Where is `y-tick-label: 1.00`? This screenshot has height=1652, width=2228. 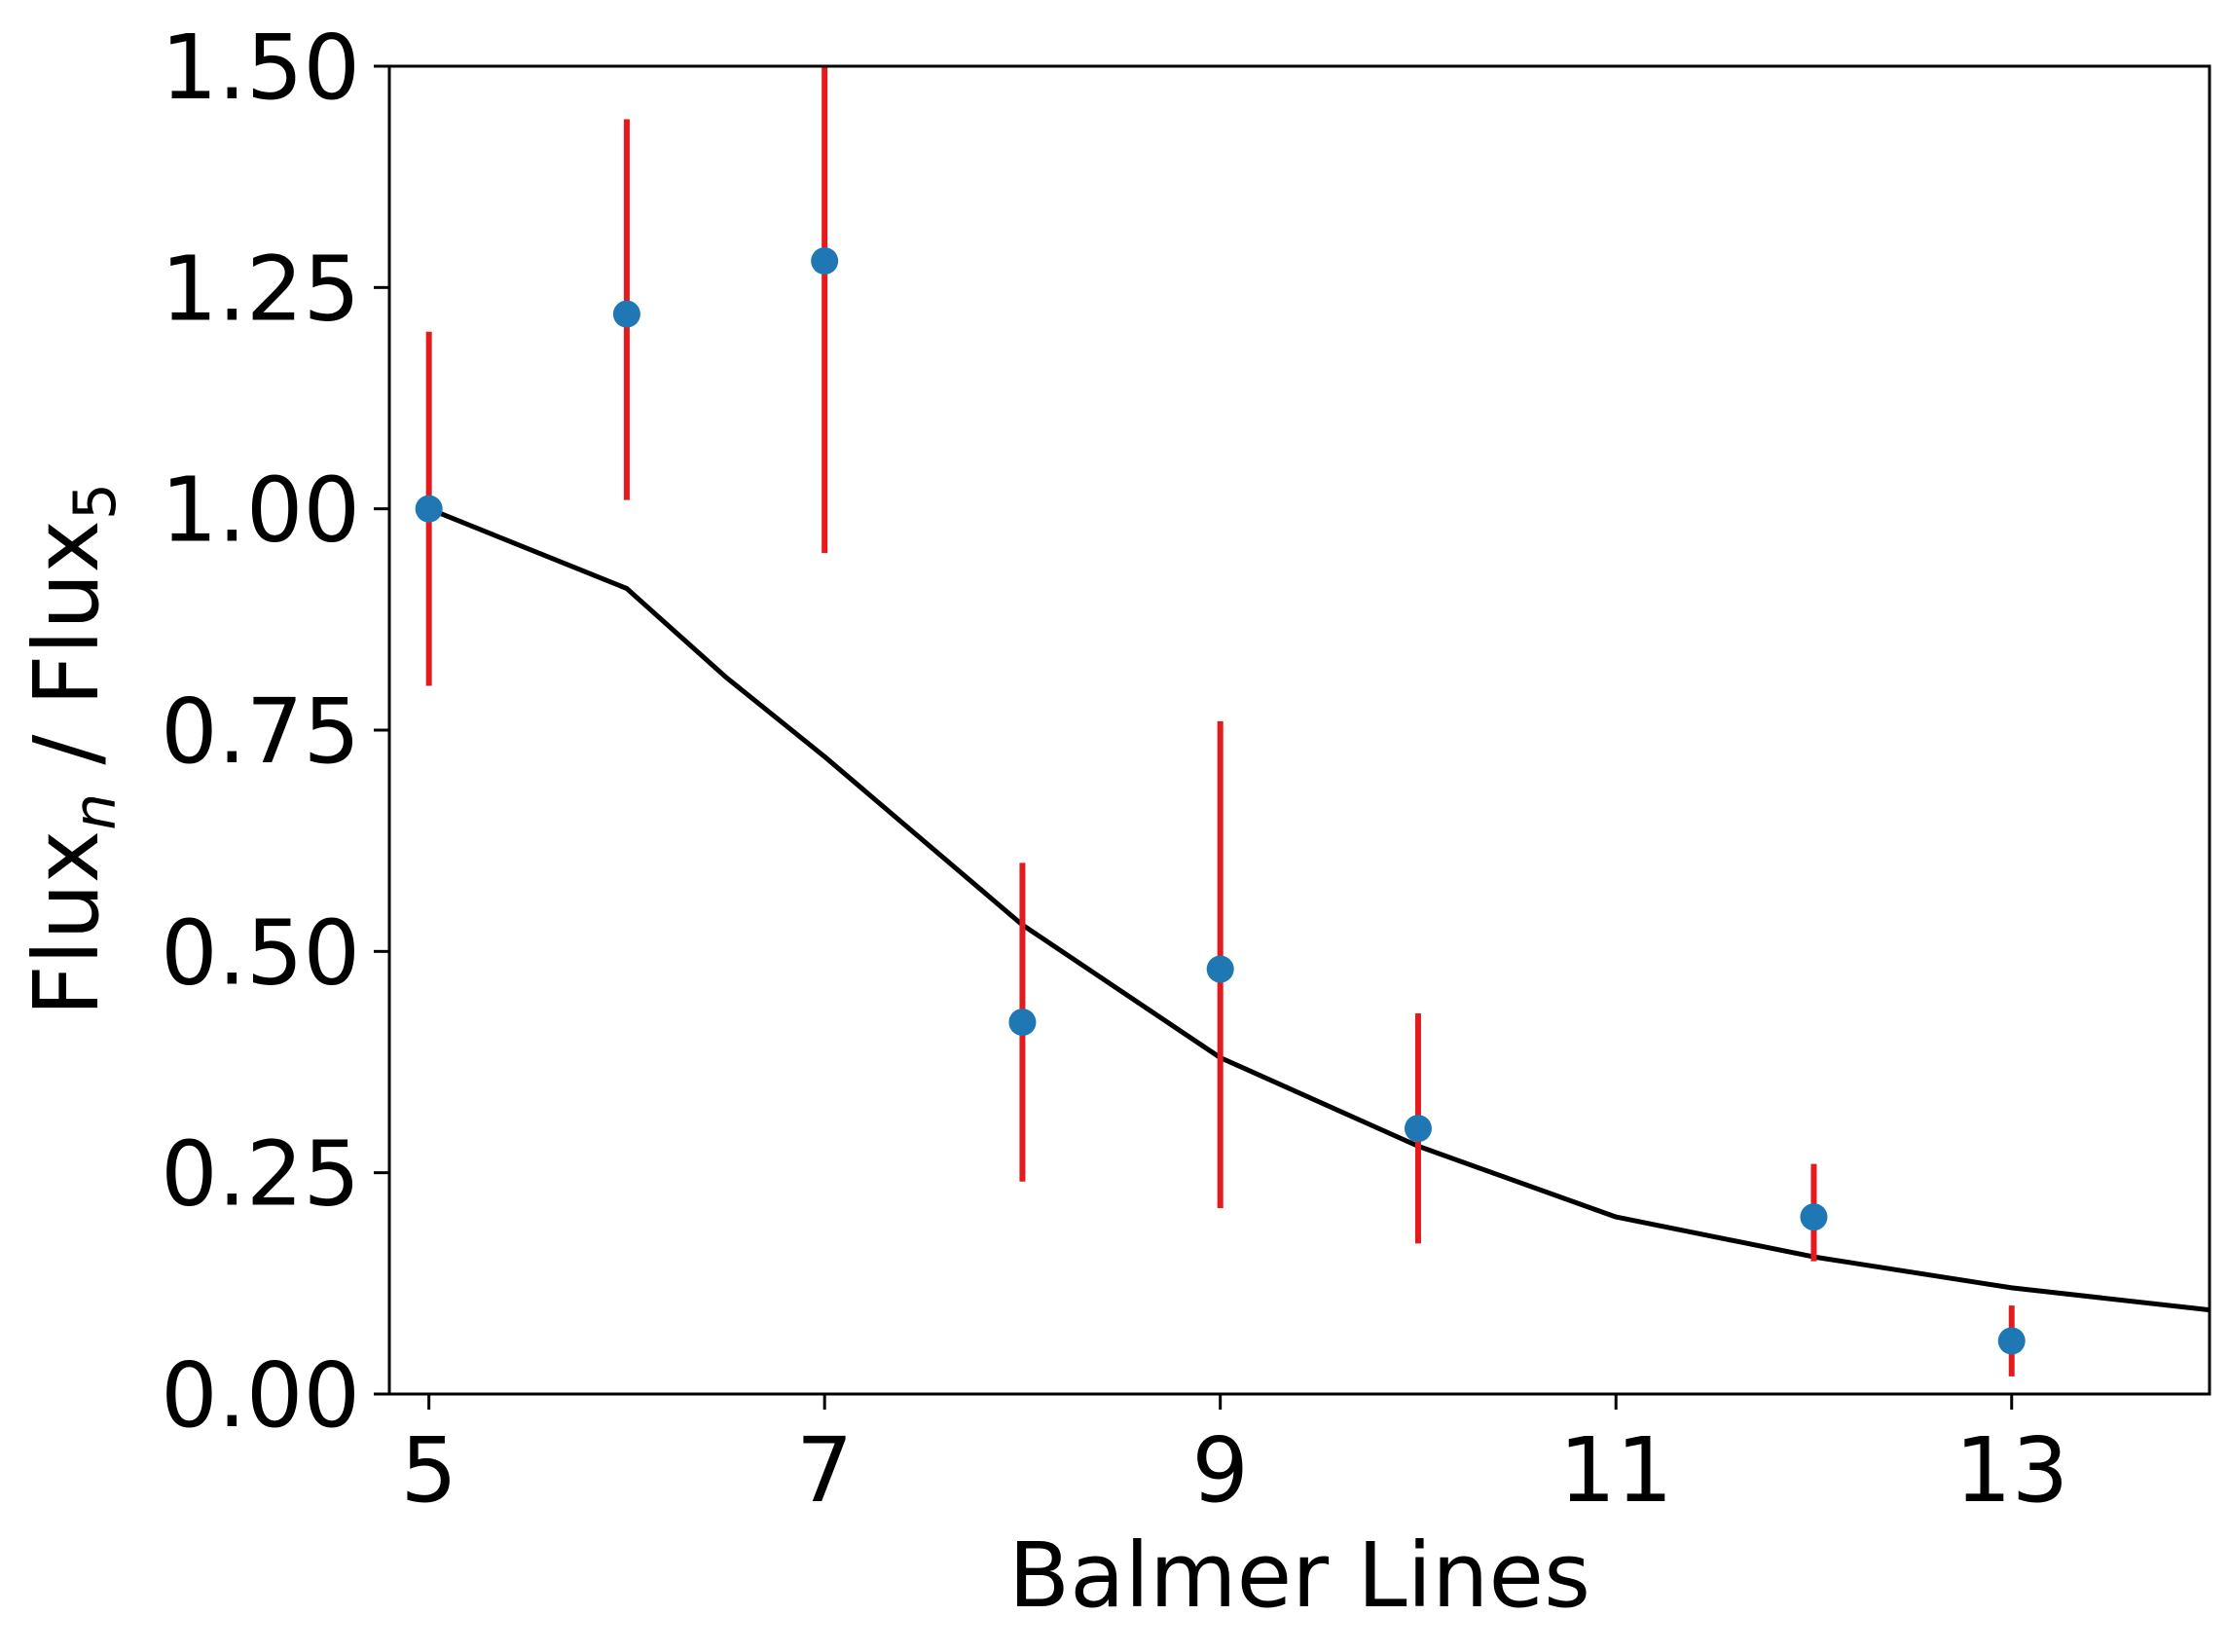 y-tick-label: 1.00 is located at coordinates (260, 511).